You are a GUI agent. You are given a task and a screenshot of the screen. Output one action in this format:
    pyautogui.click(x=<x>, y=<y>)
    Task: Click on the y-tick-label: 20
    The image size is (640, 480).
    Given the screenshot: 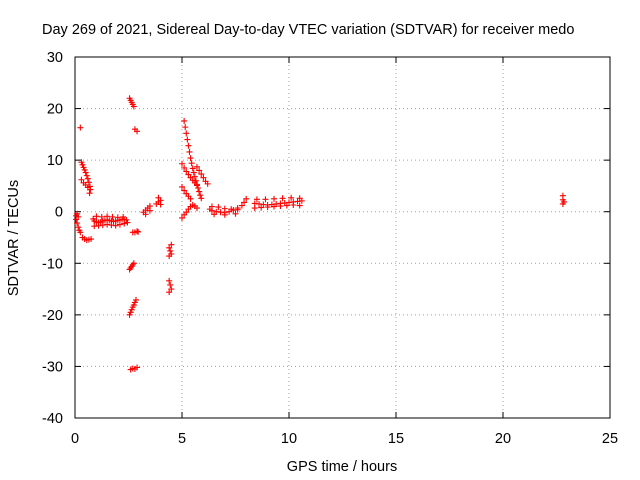 What is the action you would take?
    pyautogui.click(x=55, y=110)
    